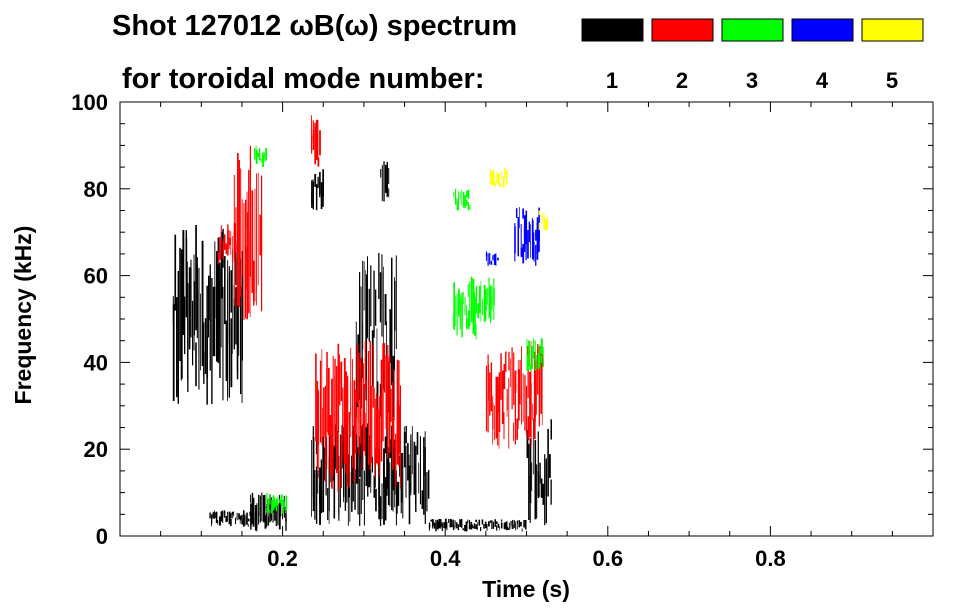 Image resolution: width=963 pixels, height=615 pixels. Describe the element at coordinates (96, 189) in the screenshot. I see `y-tick-label: 80` at that location.